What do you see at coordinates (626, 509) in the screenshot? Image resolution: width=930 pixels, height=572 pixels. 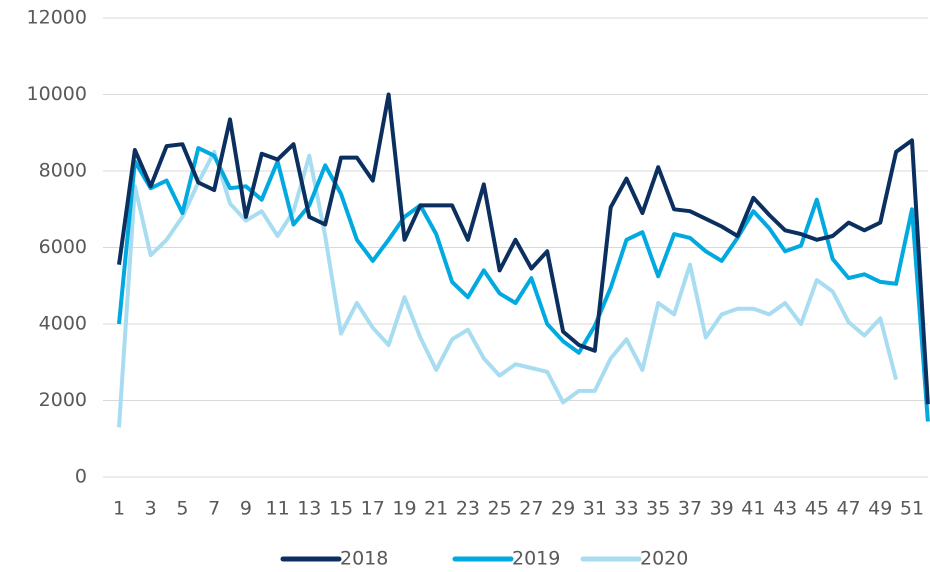 I see `x-tick-label: 33` at bounding box center [626, 509].